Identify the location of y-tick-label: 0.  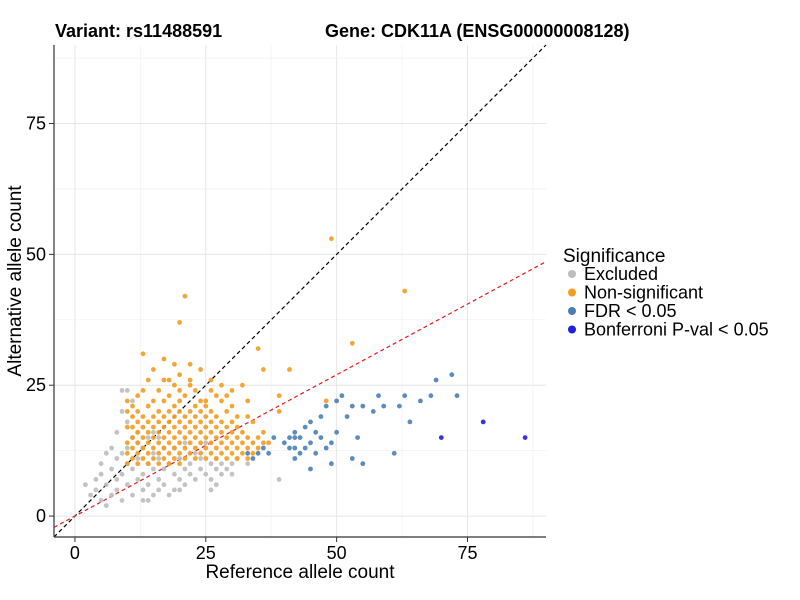
(41, 516).